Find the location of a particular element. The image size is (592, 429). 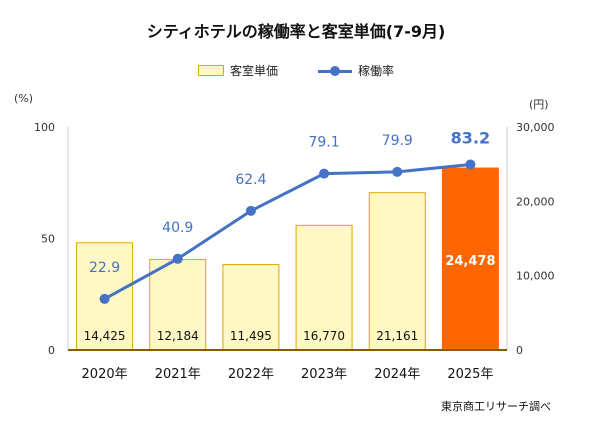

rate-value-label: 22.9 is located at coordinates (104, 268).